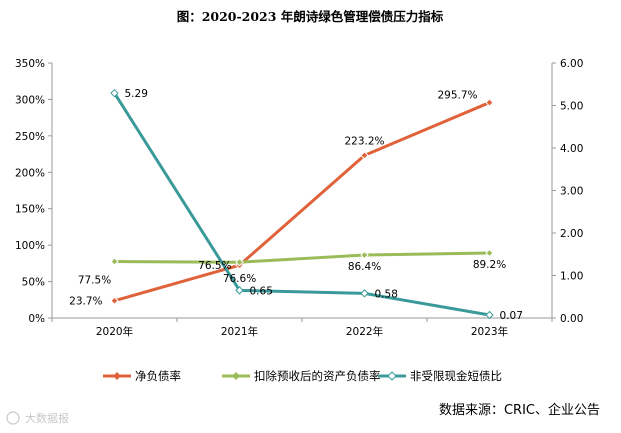 The image size is (621, 433). What do you see at coordinates (456, 376) in the screenshot?
I see `legend-label-cash-ratio: 非受限现金短债比` at bounding box center [456, 376].